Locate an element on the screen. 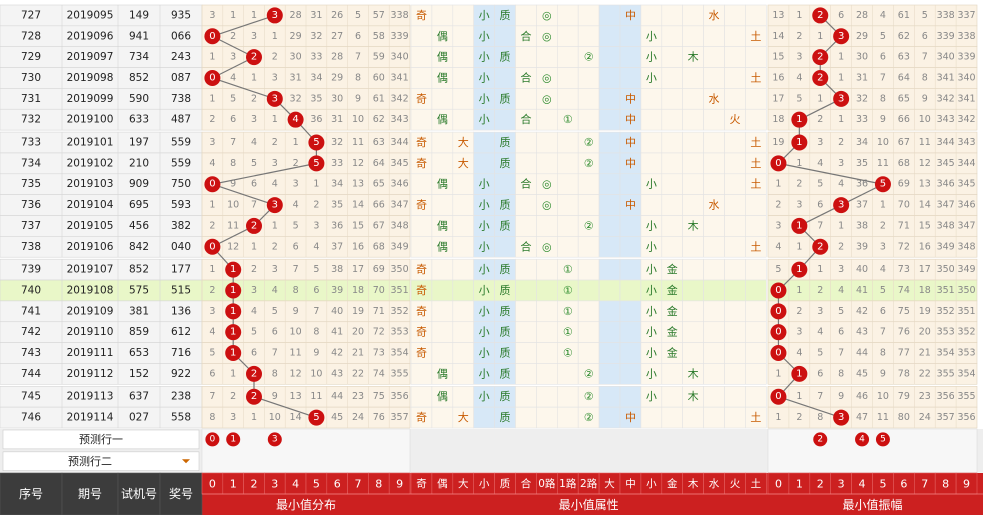  dist-hit-value: 4 is located at coordinates (295, 119).